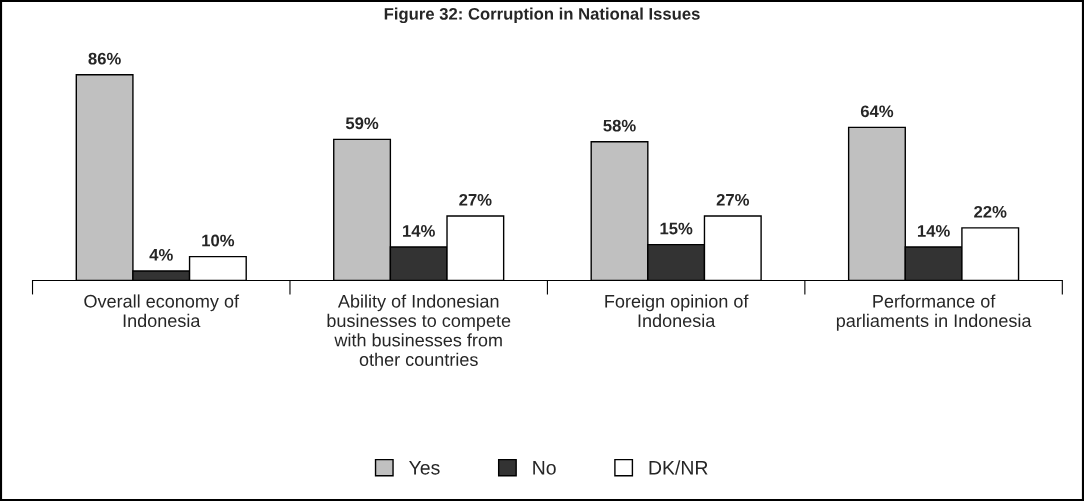 This screenshot has height=501, width=1084. I want to click on data-label: 10%, so click(218, 240).